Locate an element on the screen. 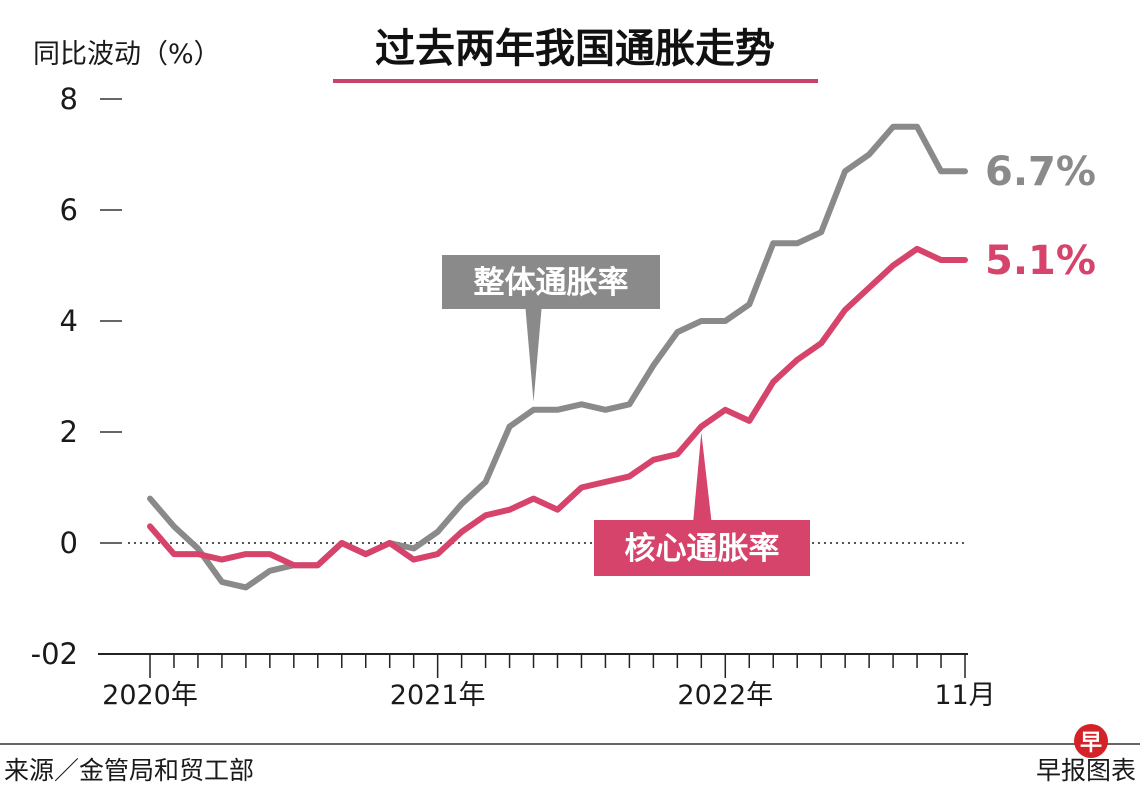  x-tick-label: 2021年 is located at coordinates (438, 695).